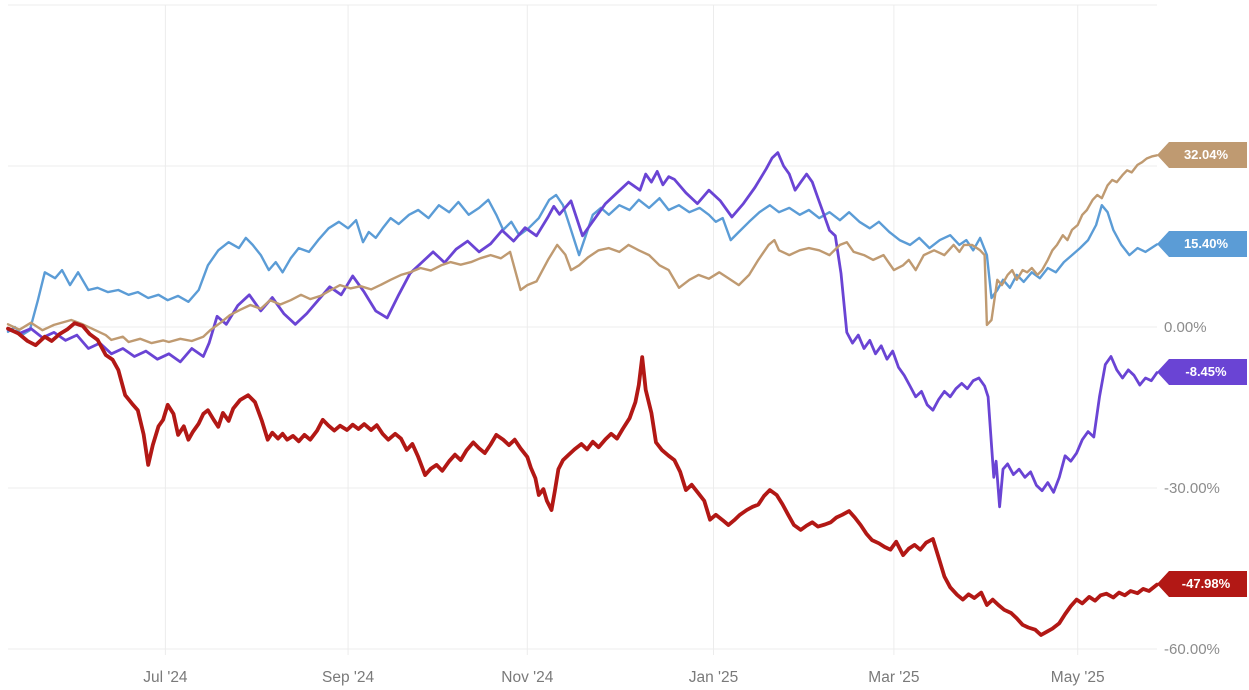 This screenshot has width=1249, height=690. Describe the element at coordinates (1078, 677) in the screenshot. I see `x-axis-label: May '25` at that location.